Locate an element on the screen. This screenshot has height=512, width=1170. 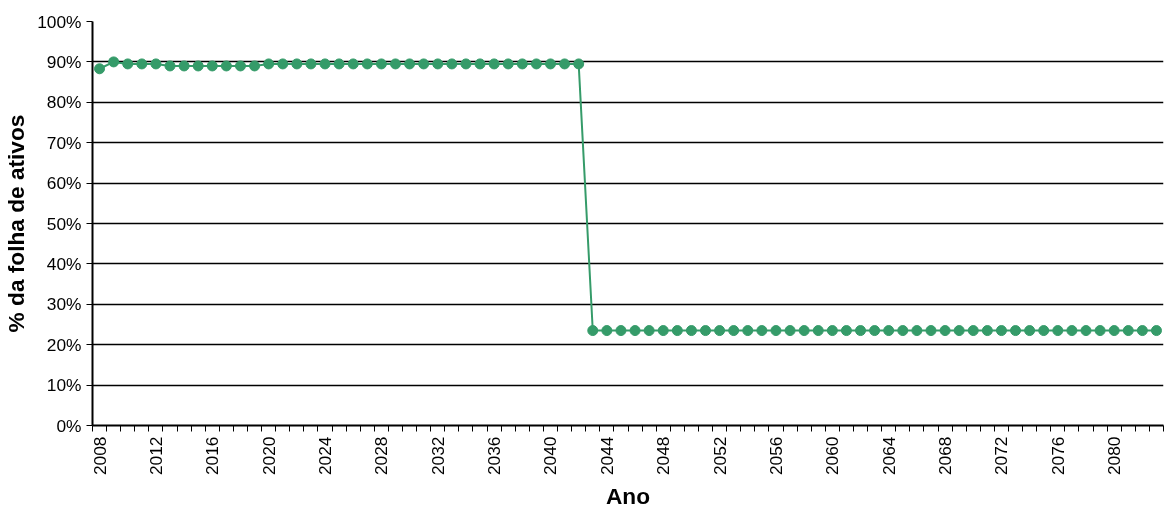
x-tick-label: 2056 is located at coordinates (775, 456).